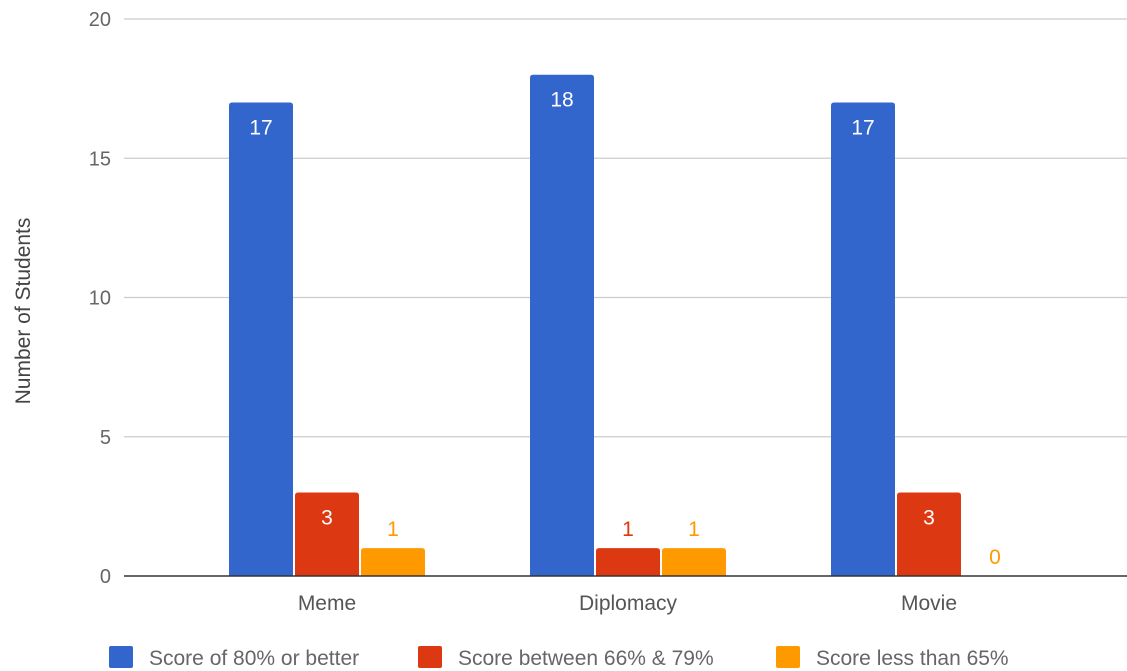 This screenshot has height=671, width=1127. I want to click on x-tick-label: Movie, so click(929, 603).